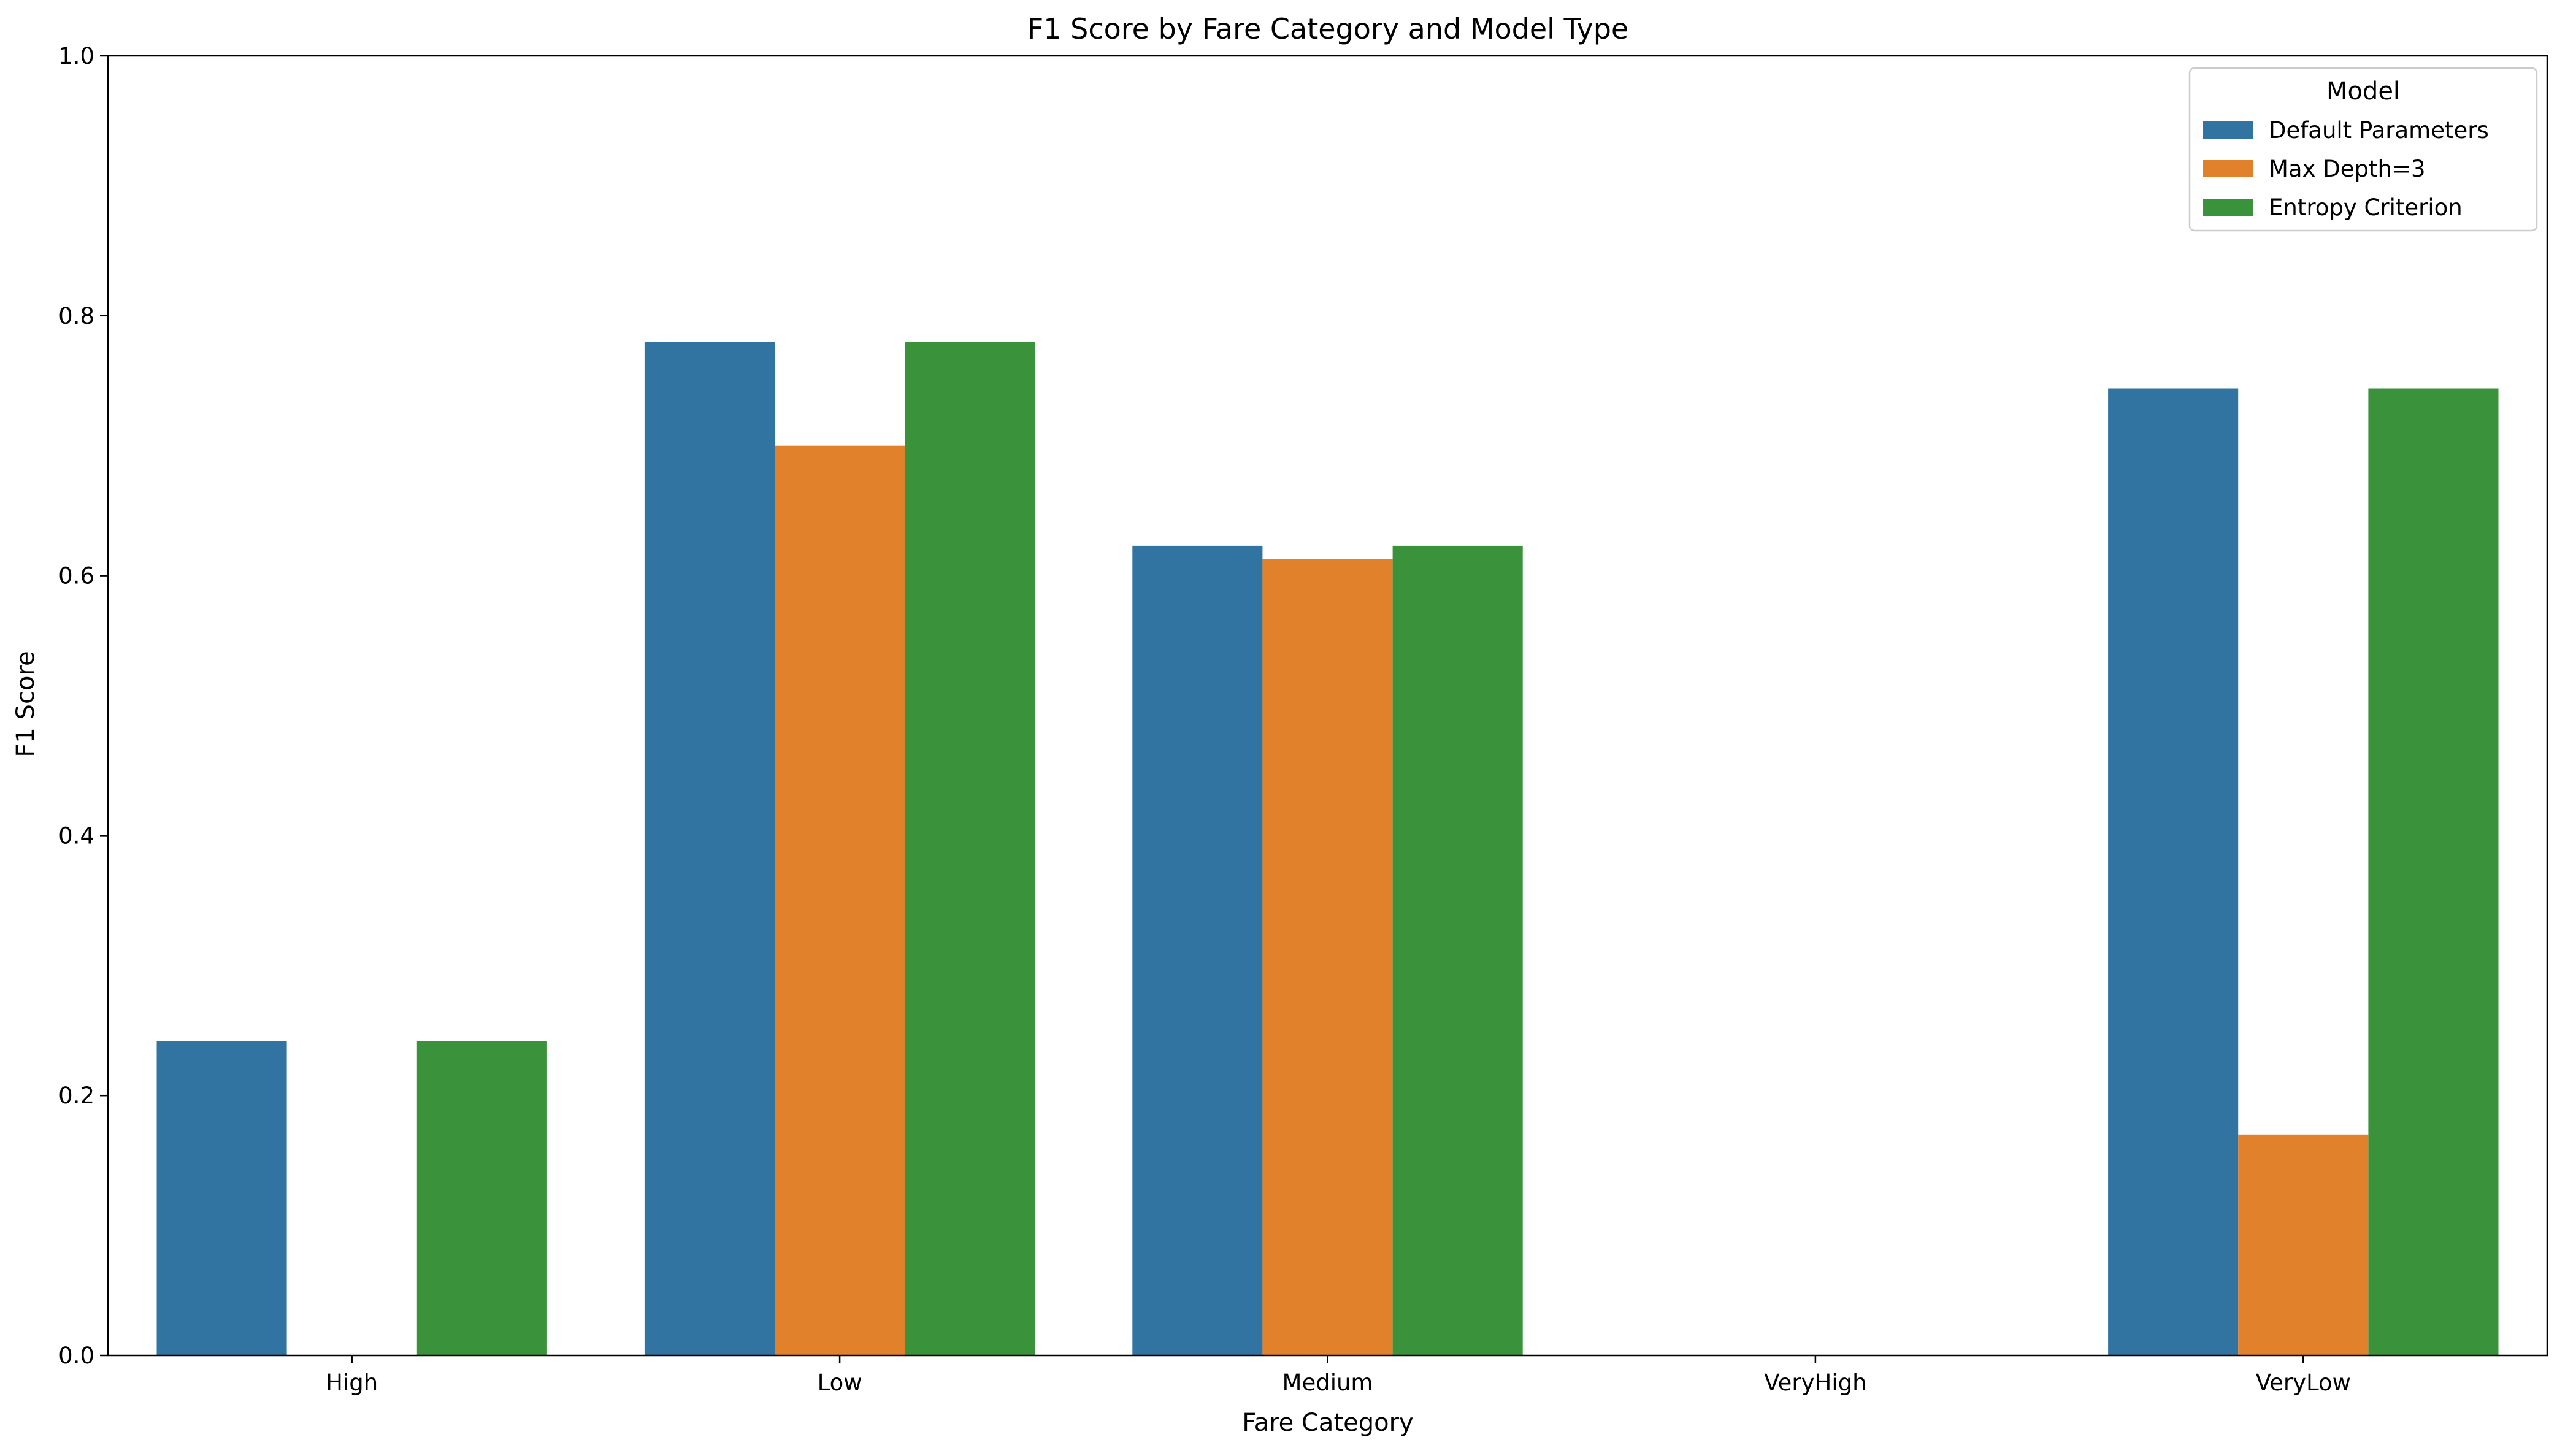 The width and height of the screenshot is (2557, 1456). I want to click on legend-title: Model, so click(2363, 91).